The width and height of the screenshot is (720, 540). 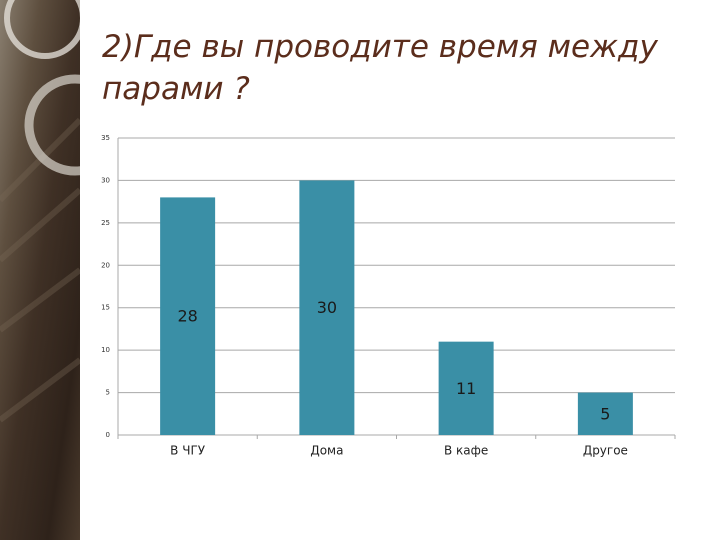 What do you see at coordinates (105, 223) in the screenshot?
I see `y-tick-label: 25` at bounding box center [105, 223].